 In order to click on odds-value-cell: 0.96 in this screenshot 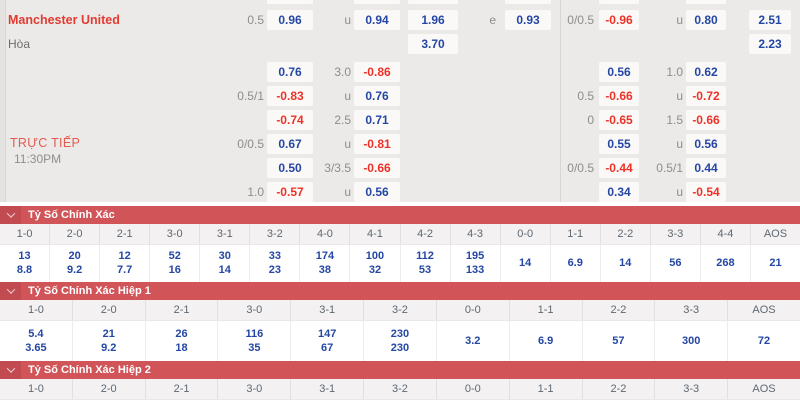, I will do `click(290, 20)`.